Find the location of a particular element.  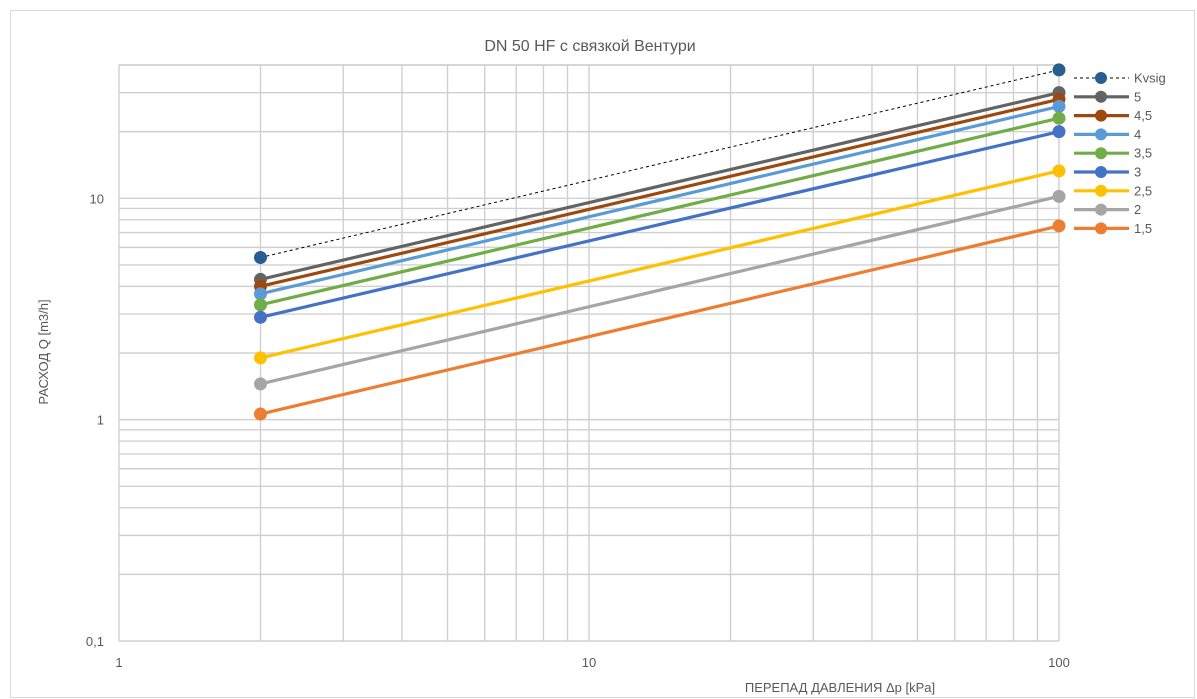

x-axis-label: ПЕРЕПАД ДАВЛЕНИЯ Δp [kPa] is located at coordinates (840, 687).